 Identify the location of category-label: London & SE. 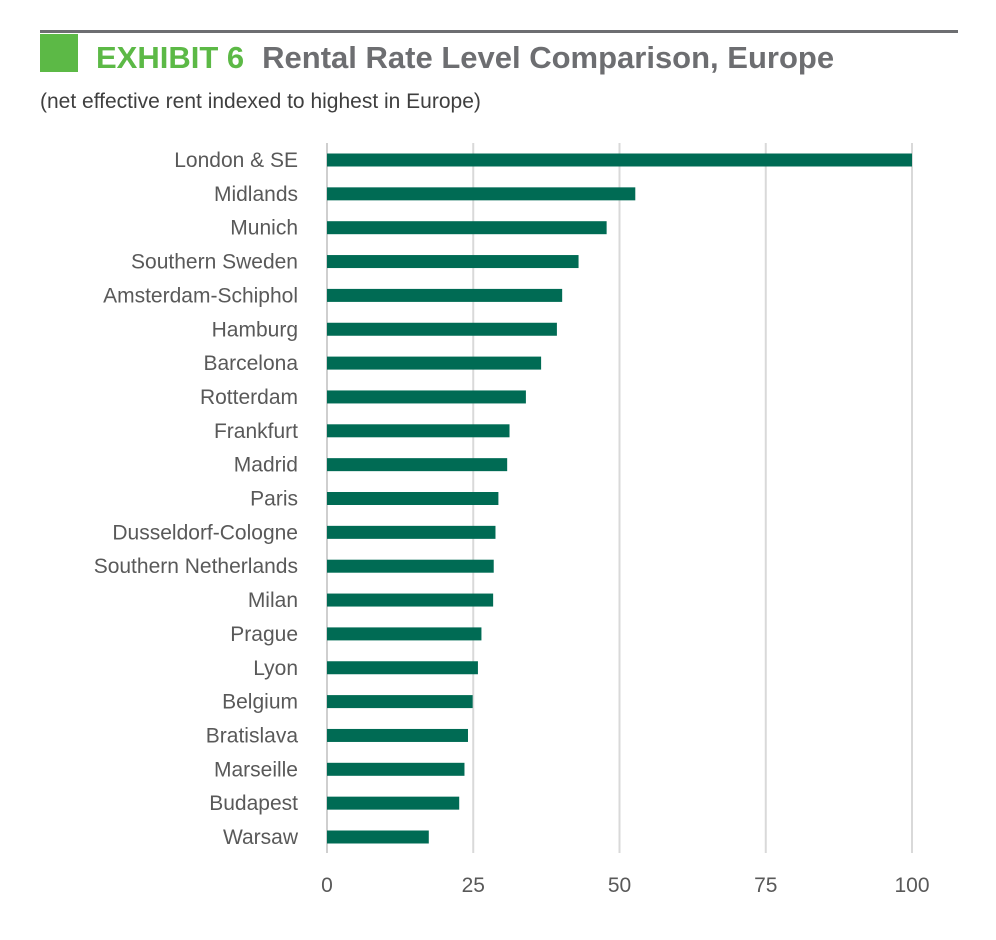
(236, 160).